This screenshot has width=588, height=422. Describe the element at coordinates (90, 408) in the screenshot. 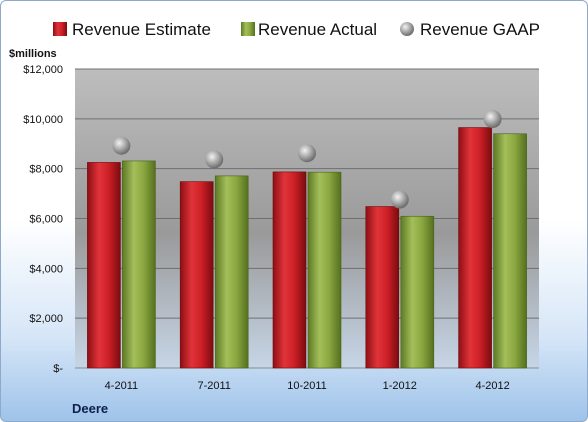

I see `company-label: Deere` at that location.